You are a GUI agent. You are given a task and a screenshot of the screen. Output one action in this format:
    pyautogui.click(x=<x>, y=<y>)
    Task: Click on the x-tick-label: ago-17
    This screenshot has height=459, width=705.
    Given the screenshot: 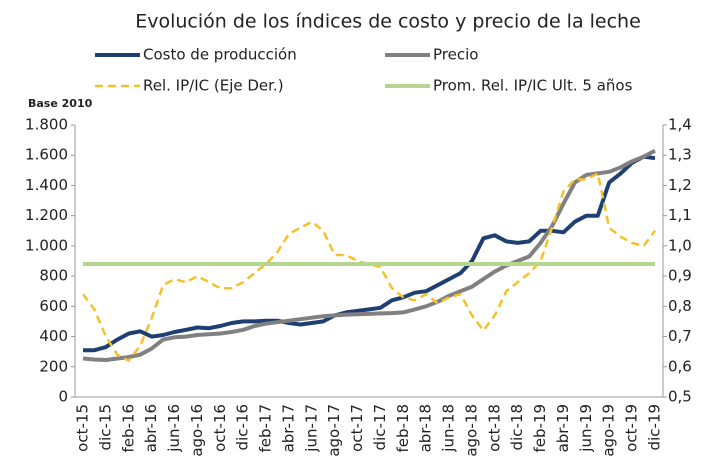 What is the action you would take?
    pyautogui.click(x=334, y=430)
    